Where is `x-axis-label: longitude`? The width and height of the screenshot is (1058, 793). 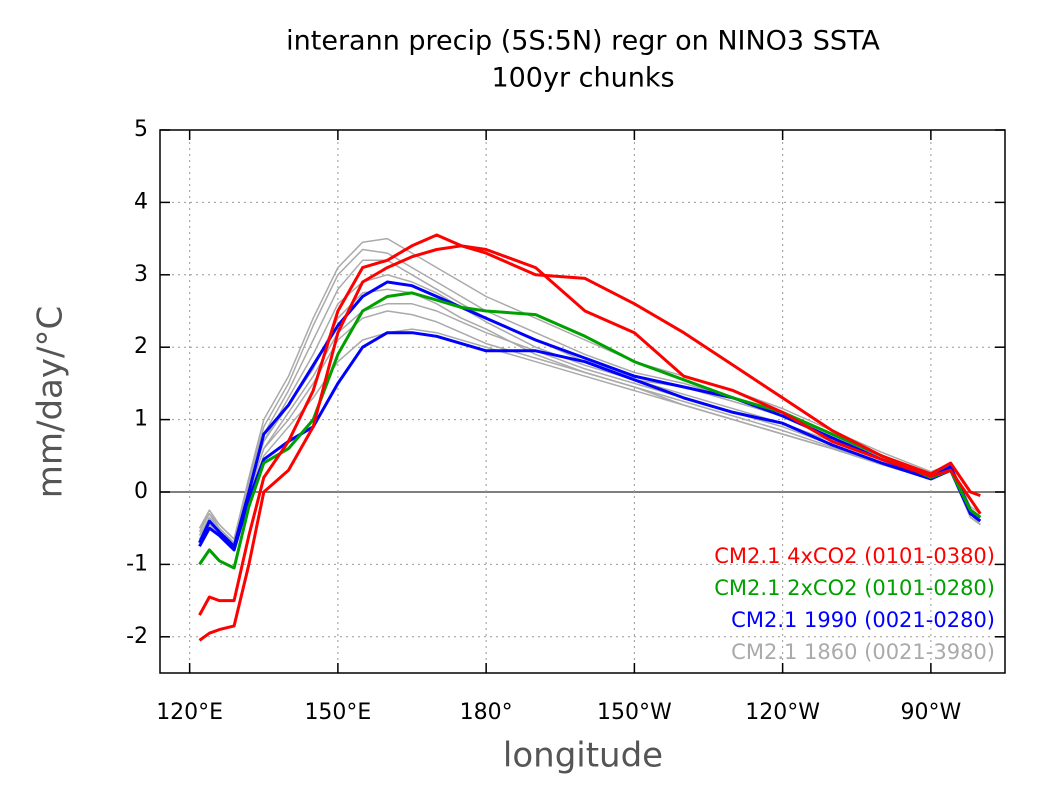
x-axis-label: longitude is located at coordinates (583, 756).